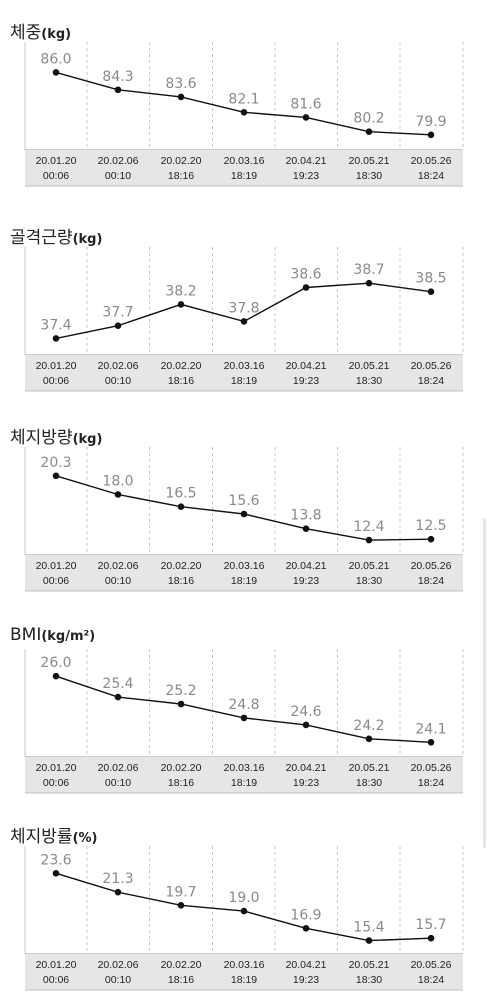  What do you see at coordinates (40, 30) in the screenshot?
I see `chart-title: 체중(kg)` at bounding box center [40, 30].